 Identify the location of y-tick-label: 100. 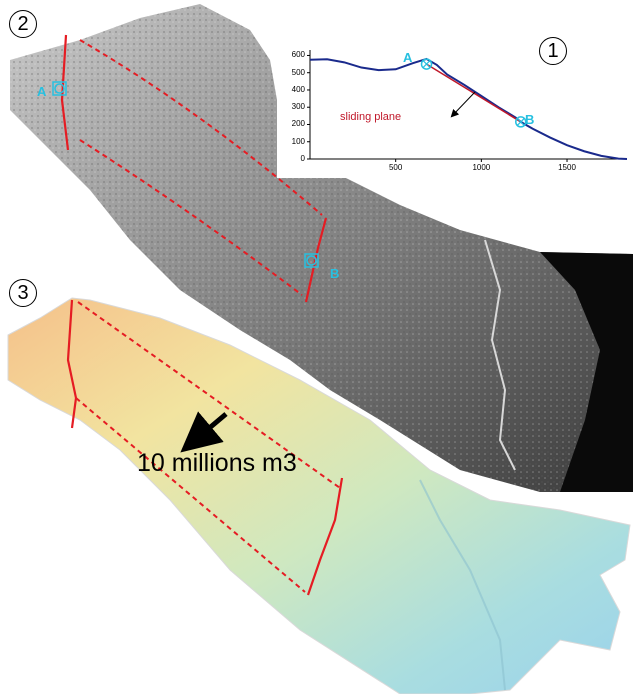
(298, 141).